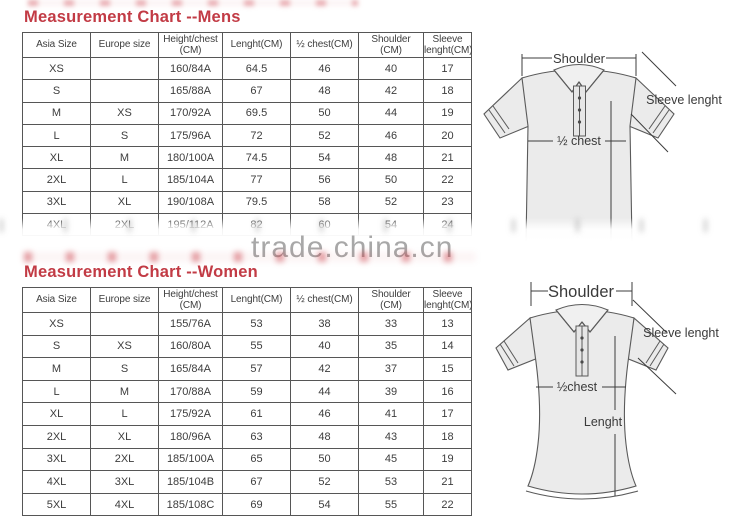 The width and height of the screenshot is (733, 524). What do you see at coordinates (56, 482) in the screenshot?
I see `table-cell: 4XL` at bounding box center [56, 482].